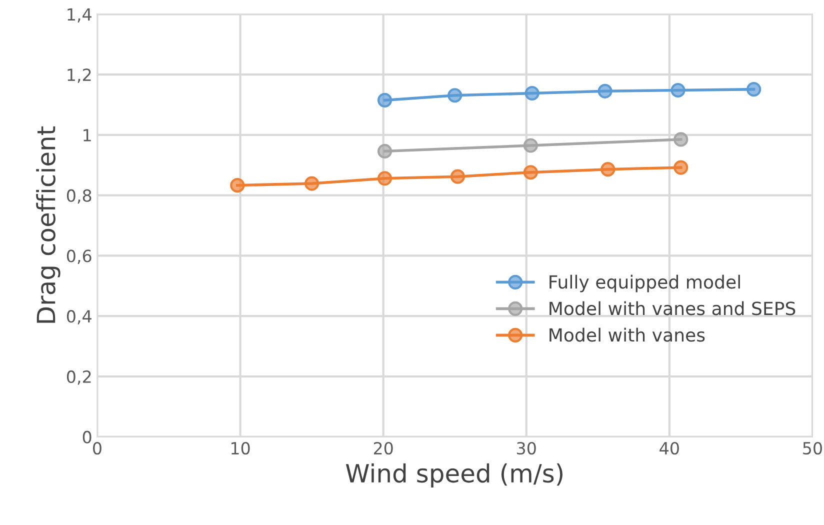 This screenshot has width=824, height=525. Describe the element at coordinates (241, 448) in the screenshot. I see `x-tick-label: 10` at that location.